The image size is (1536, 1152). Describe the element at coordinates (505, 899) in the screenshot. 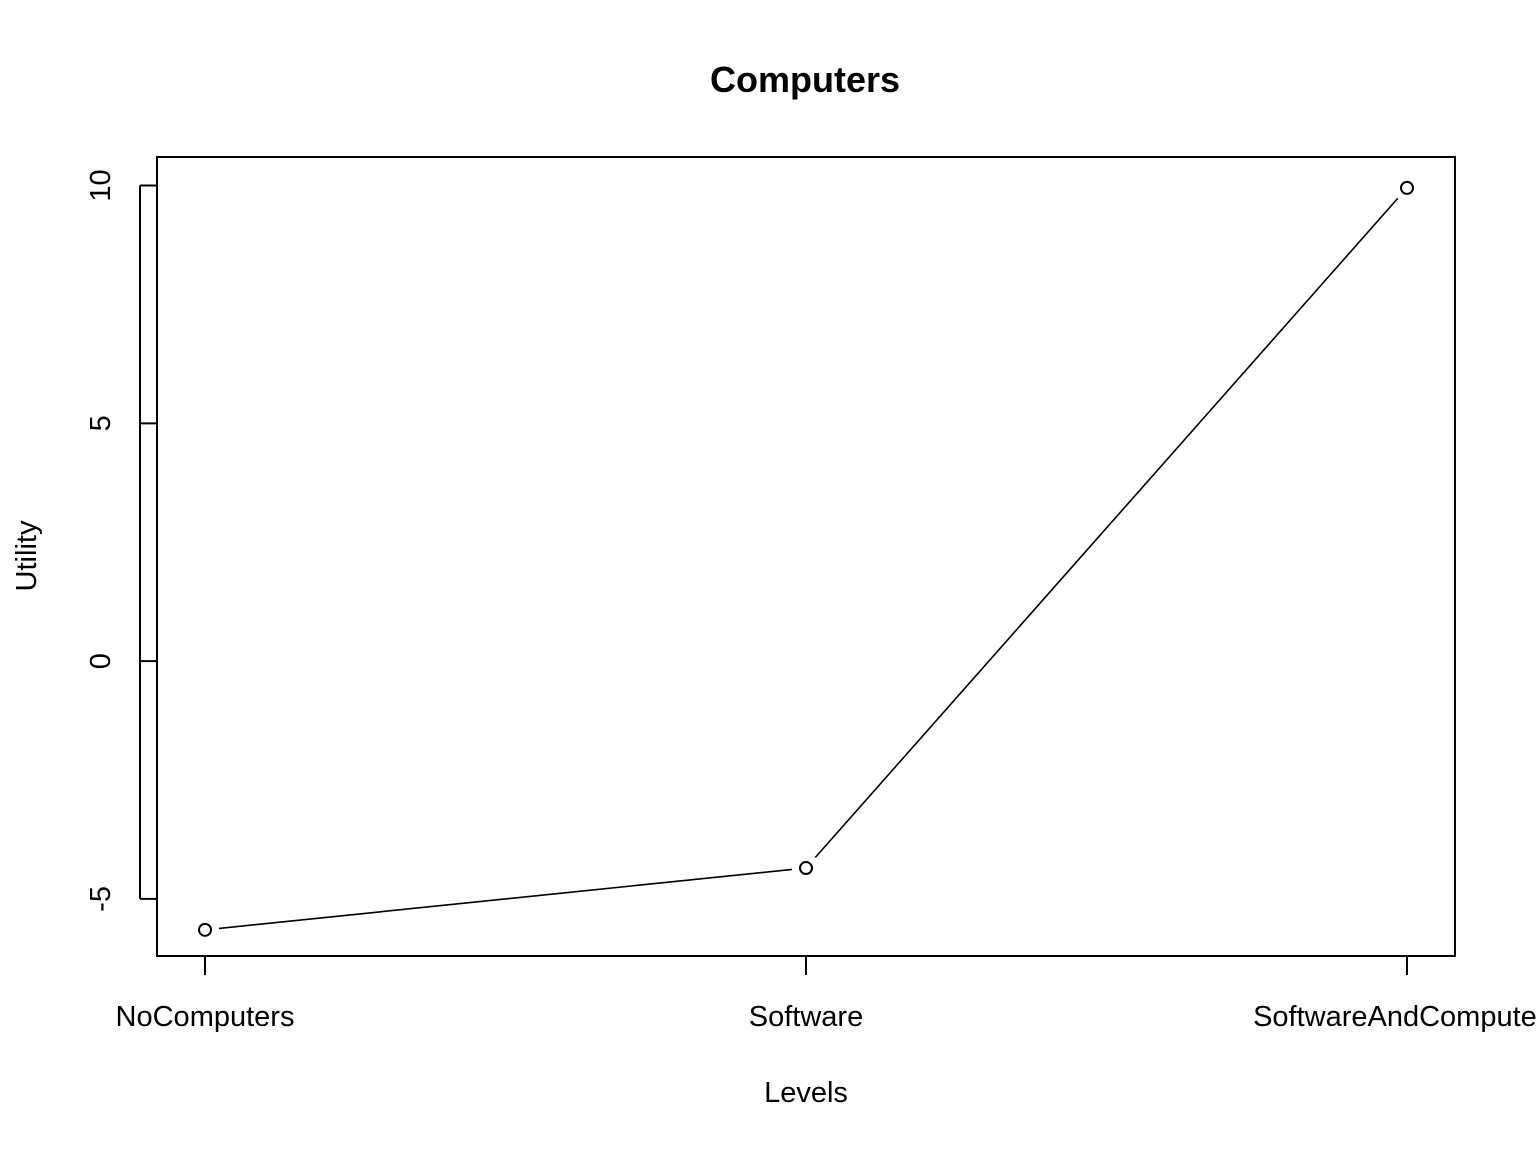

I see `series-line-segment` at that location.